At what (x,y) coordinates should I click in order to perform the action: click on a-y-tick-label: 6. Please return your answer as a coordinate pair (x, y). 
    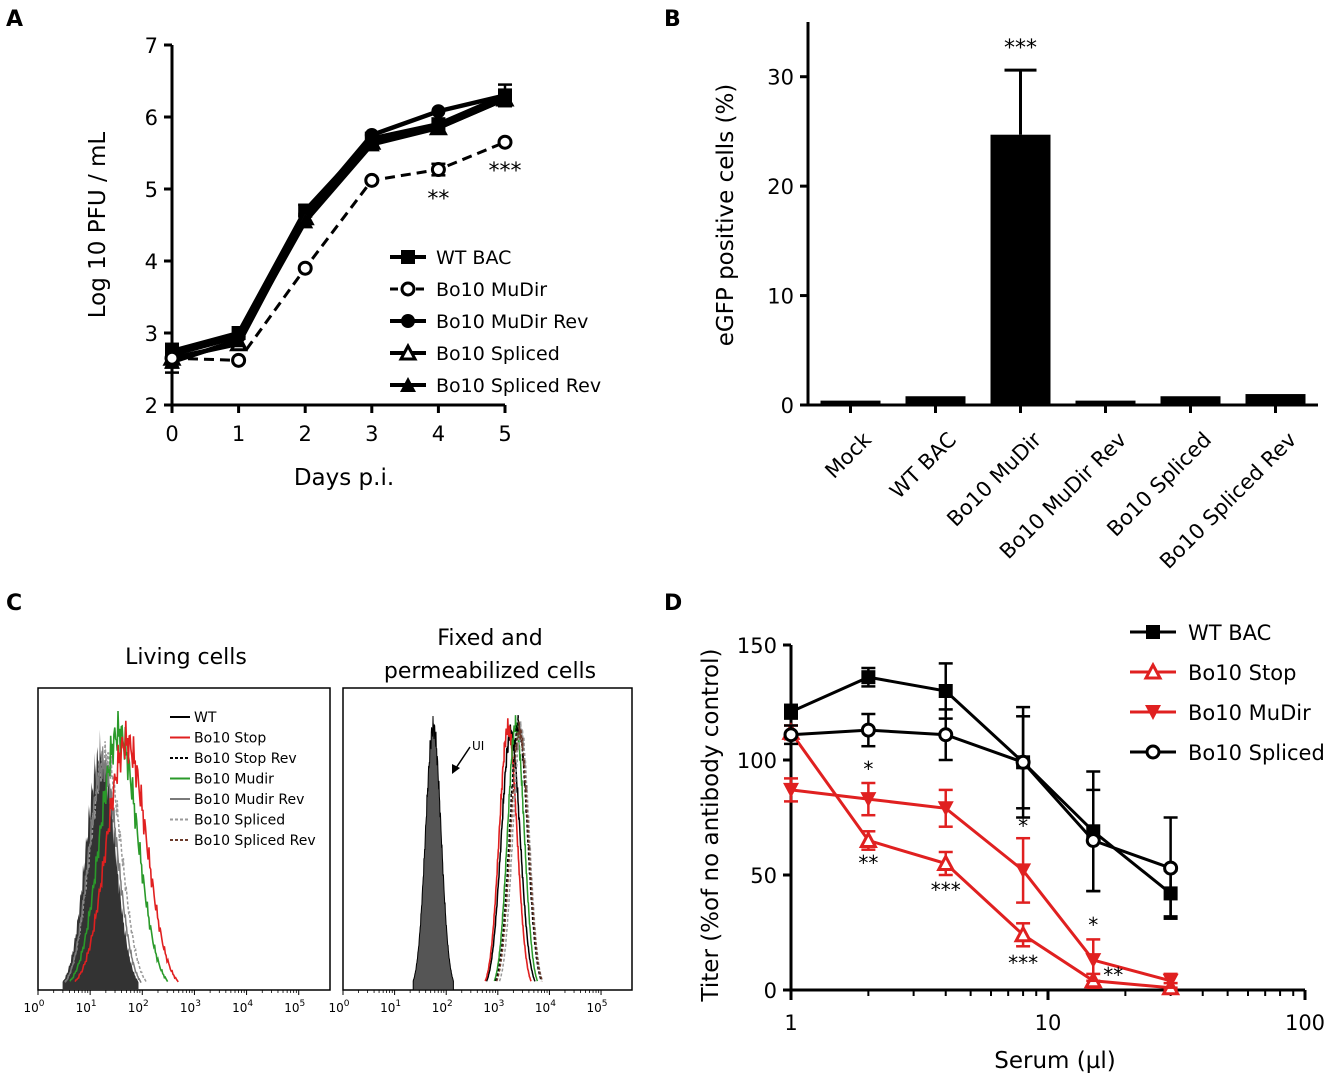
    Looking at the image, I should click on (151, 118).